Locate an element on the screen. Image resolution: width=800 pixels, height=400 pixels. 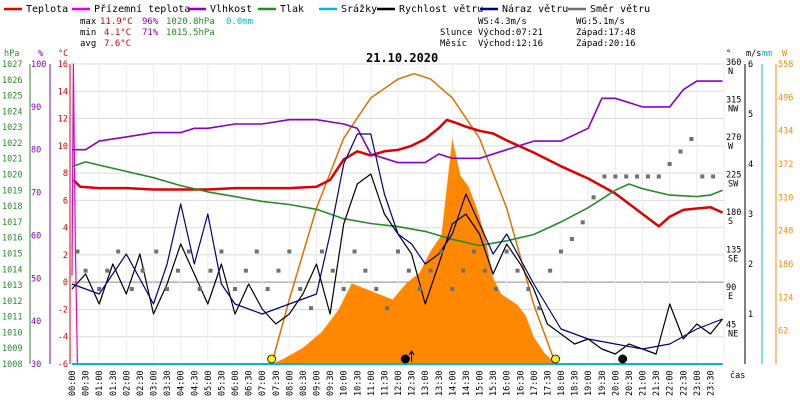
direction-name-7: NE is located at coordinates (733, 335).